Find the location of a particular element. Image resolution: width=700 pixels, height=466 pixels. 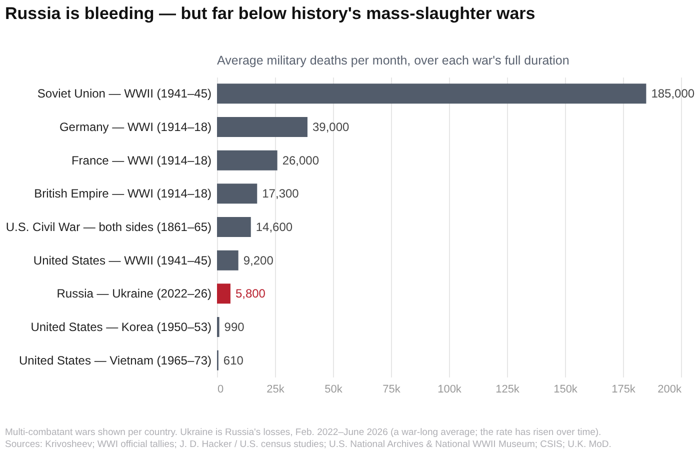

y-tick-label: Germany — WWI (1914–18) is located at coordinates (135, 127).